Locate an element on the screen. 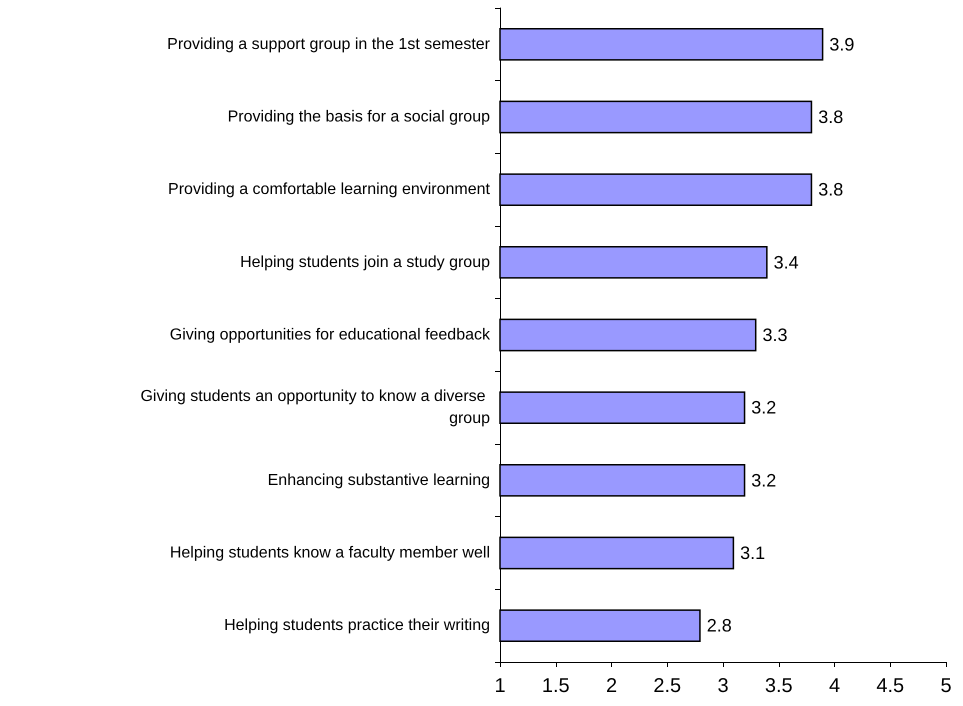 The width and height of the screenshot is (963, 706). x-tick-label: 1.5 is located at coordinates (556, 686).